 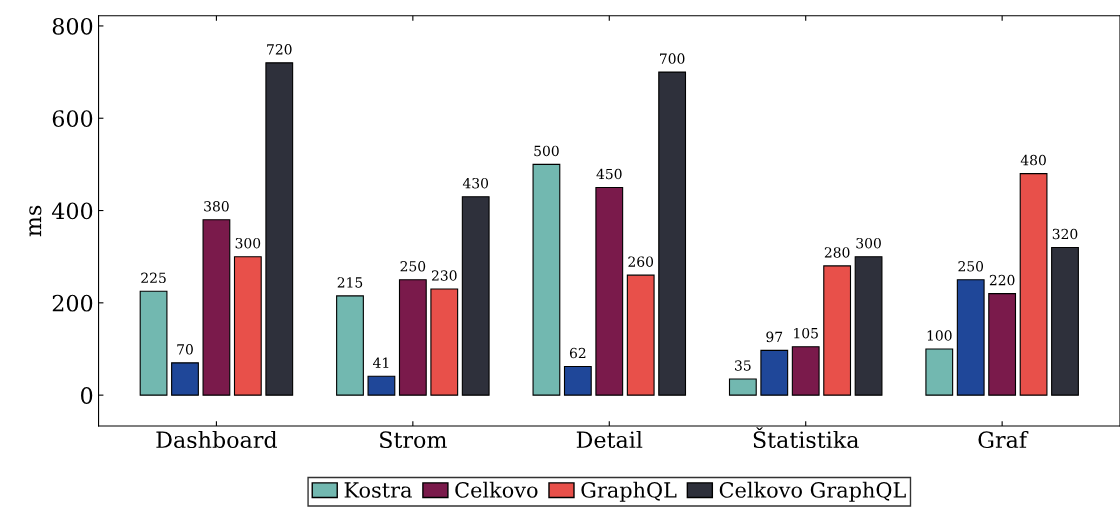 What do you see at coordinates (279, 49) in the screenshot?
I see `data-label: 720` at bounding box center [279, 49].